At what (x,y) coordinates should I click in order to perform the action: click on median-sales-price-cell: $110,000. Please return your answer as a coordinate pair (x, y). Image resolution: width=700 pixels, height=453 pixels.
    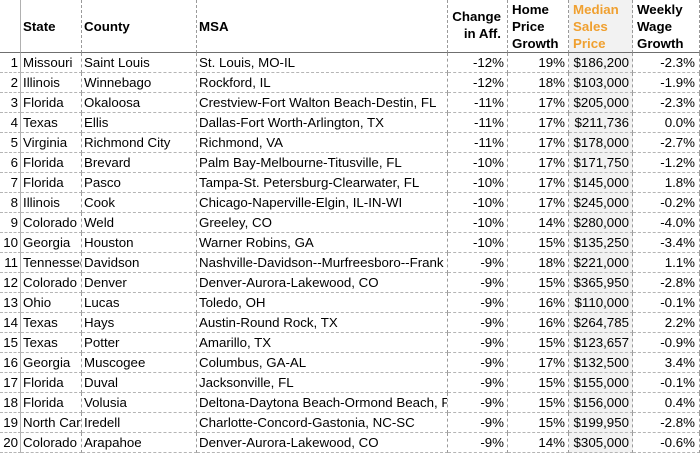
    Looking at the image, I should click on (601, 303).